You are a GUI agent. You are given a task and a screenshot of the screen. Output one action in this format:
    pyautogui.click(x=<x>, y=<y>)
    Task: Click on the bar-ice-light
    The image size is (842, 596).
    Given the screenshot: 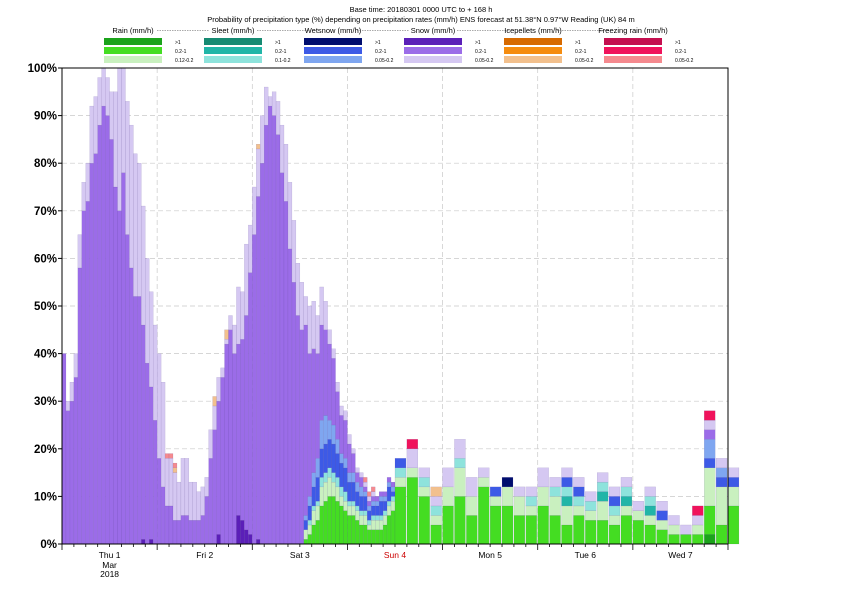 What is the action you would take?
    pyautogui.click(x=226, y=334)
    